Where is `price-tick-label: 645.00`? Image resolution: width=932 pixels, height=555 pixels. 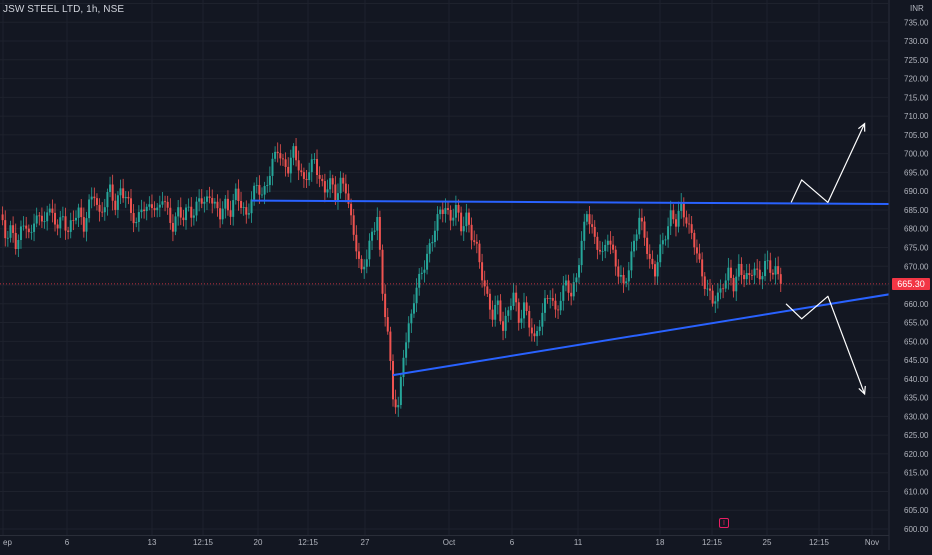
price-tick-label: 645.00 is located at coordinates (916, 360).